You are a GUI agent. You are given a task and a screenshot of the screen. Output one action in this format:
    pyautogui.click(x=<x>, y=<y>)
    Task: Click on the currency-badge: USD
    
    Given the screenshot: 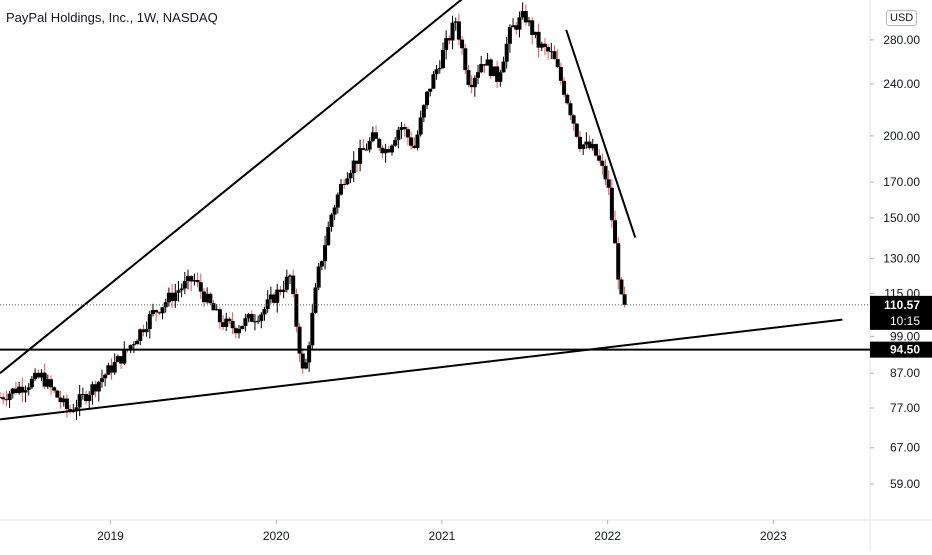 What is the action you would take?
    pyautogui.click(x=902, y=18)
    